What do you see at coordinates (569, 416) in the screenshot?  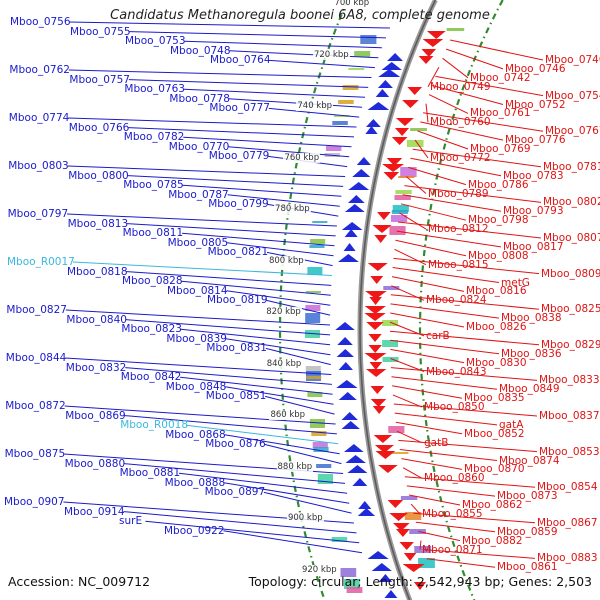 I see `gene-label-right: Mboo_0837` at bounding box center [569, 416].